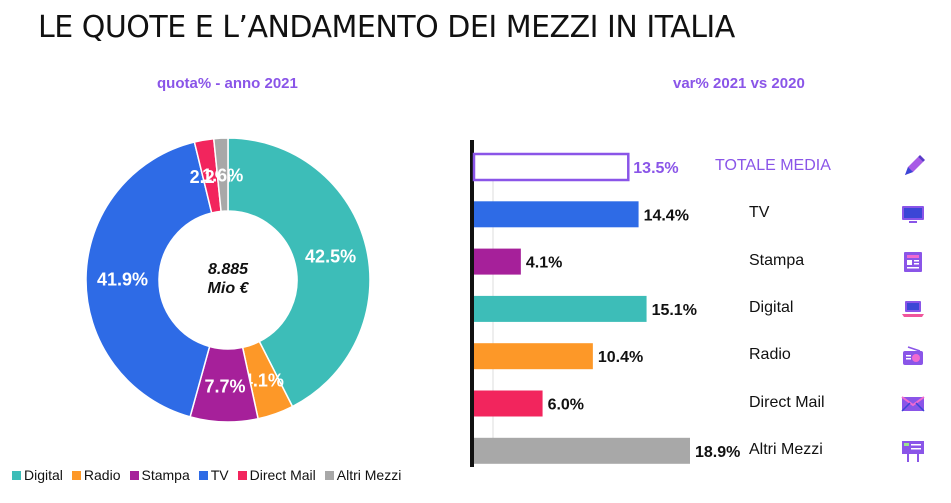 This screenshot has height=503, width=951. Describe the element at coordinates (165, 475) in the screenshot. I see `legend-label: Stampa` at that location.